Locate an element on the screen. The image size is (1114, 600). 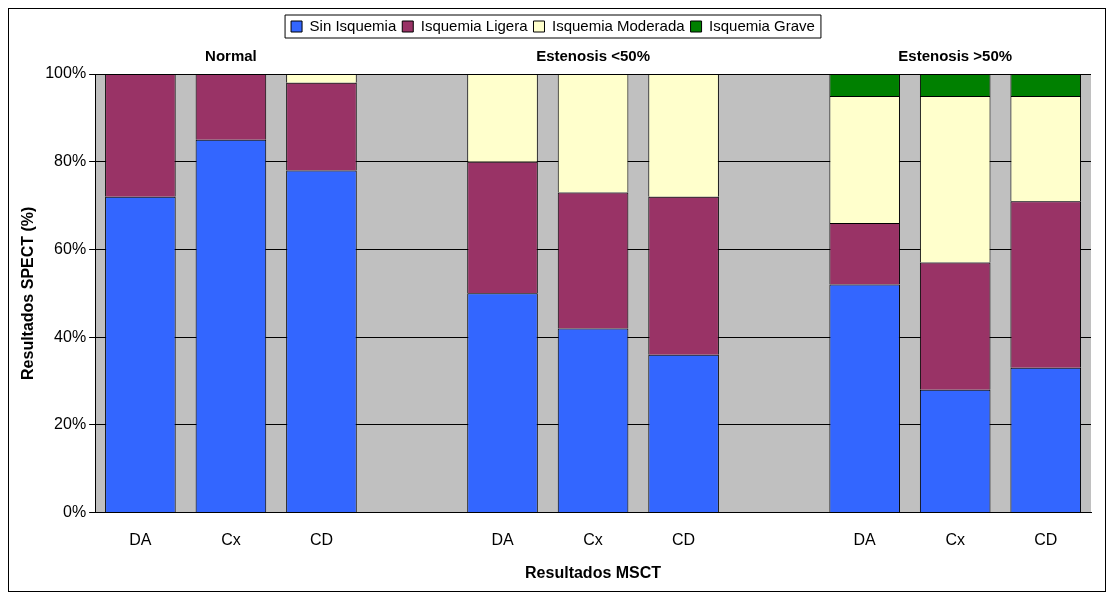
y-tick-label: 0% is located at coordinates (75, 512).